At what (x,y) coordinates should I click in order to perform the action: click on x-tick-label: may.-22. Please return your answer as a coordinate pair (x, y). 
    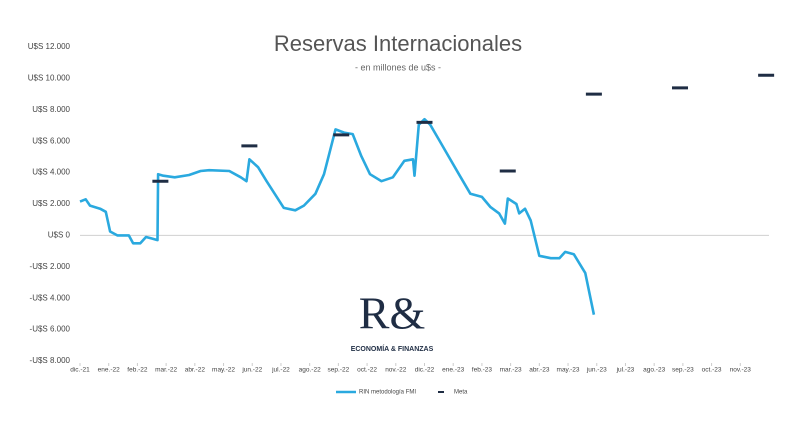
    Looking at the image, I should click on (223, 370).